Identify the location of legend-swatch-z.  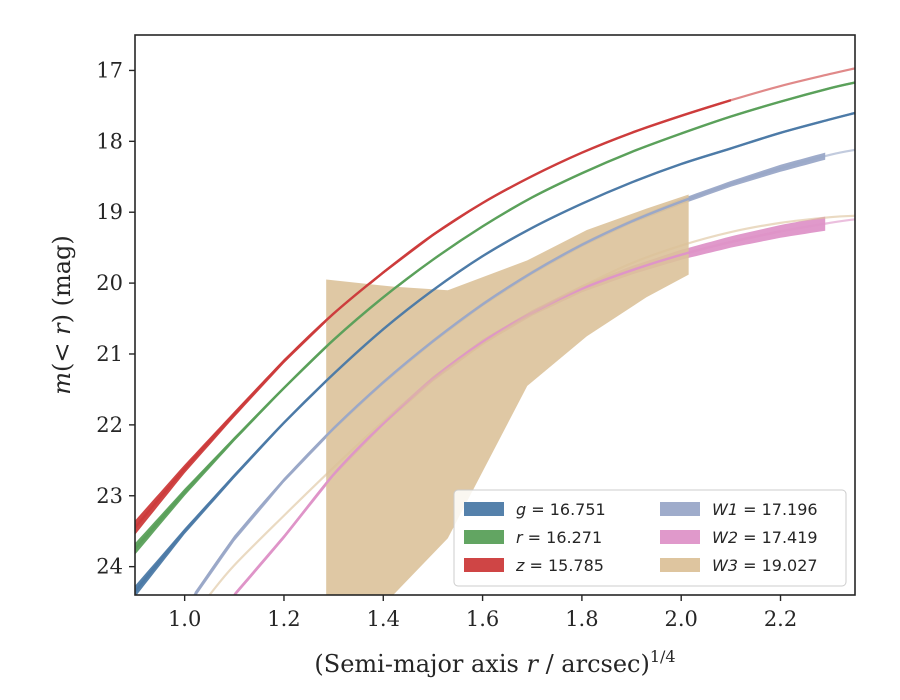
(484, 565).